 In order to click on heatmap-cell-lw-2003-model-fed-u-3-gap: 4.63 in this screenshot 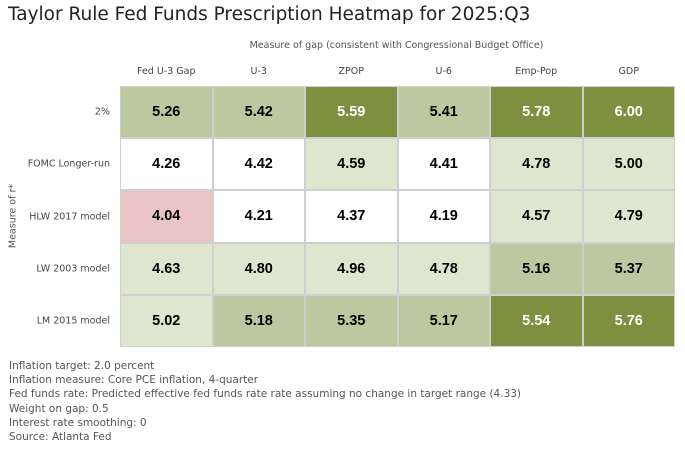, I will do `click(166, 268)`.